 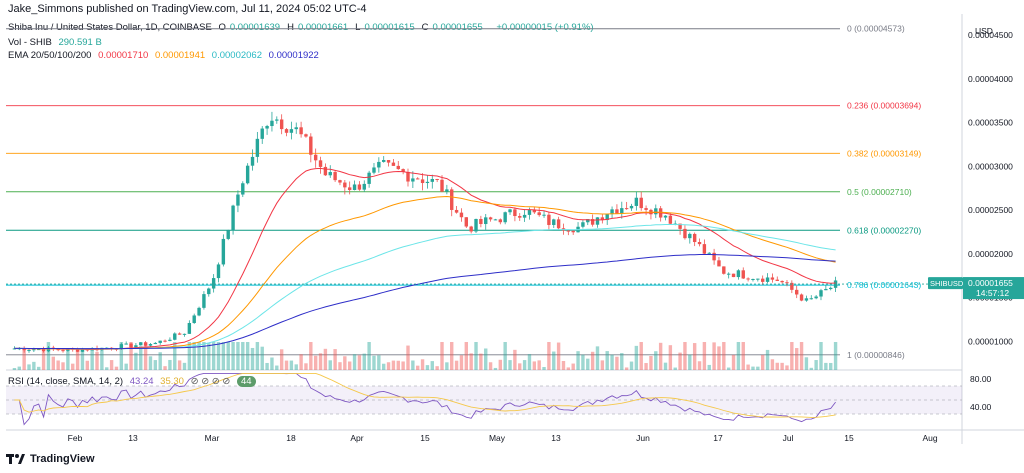 What do you see at coordinates (141, 381) in the screenshot?
I see `rsi-value: 43.24` at bounding box center [141, 381].